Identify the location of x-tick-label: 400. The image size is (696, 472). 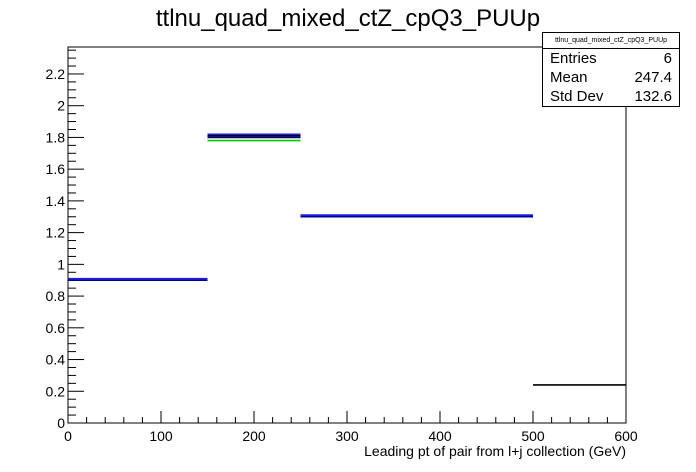
(440, 436).